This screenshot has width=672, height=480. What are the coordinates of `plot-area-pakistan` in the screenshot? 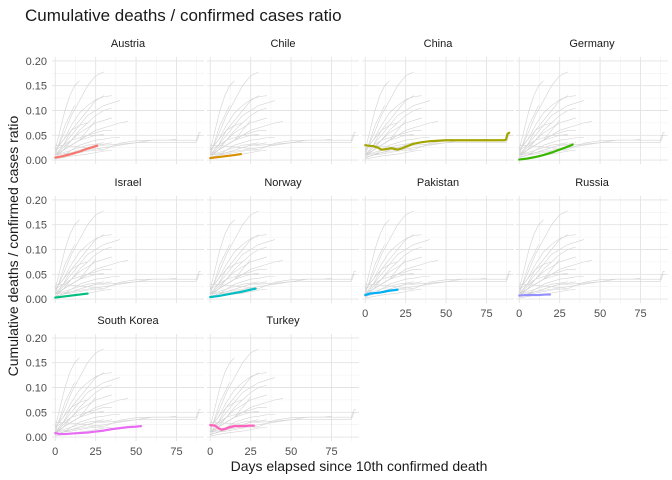 It's located at (437, 254).